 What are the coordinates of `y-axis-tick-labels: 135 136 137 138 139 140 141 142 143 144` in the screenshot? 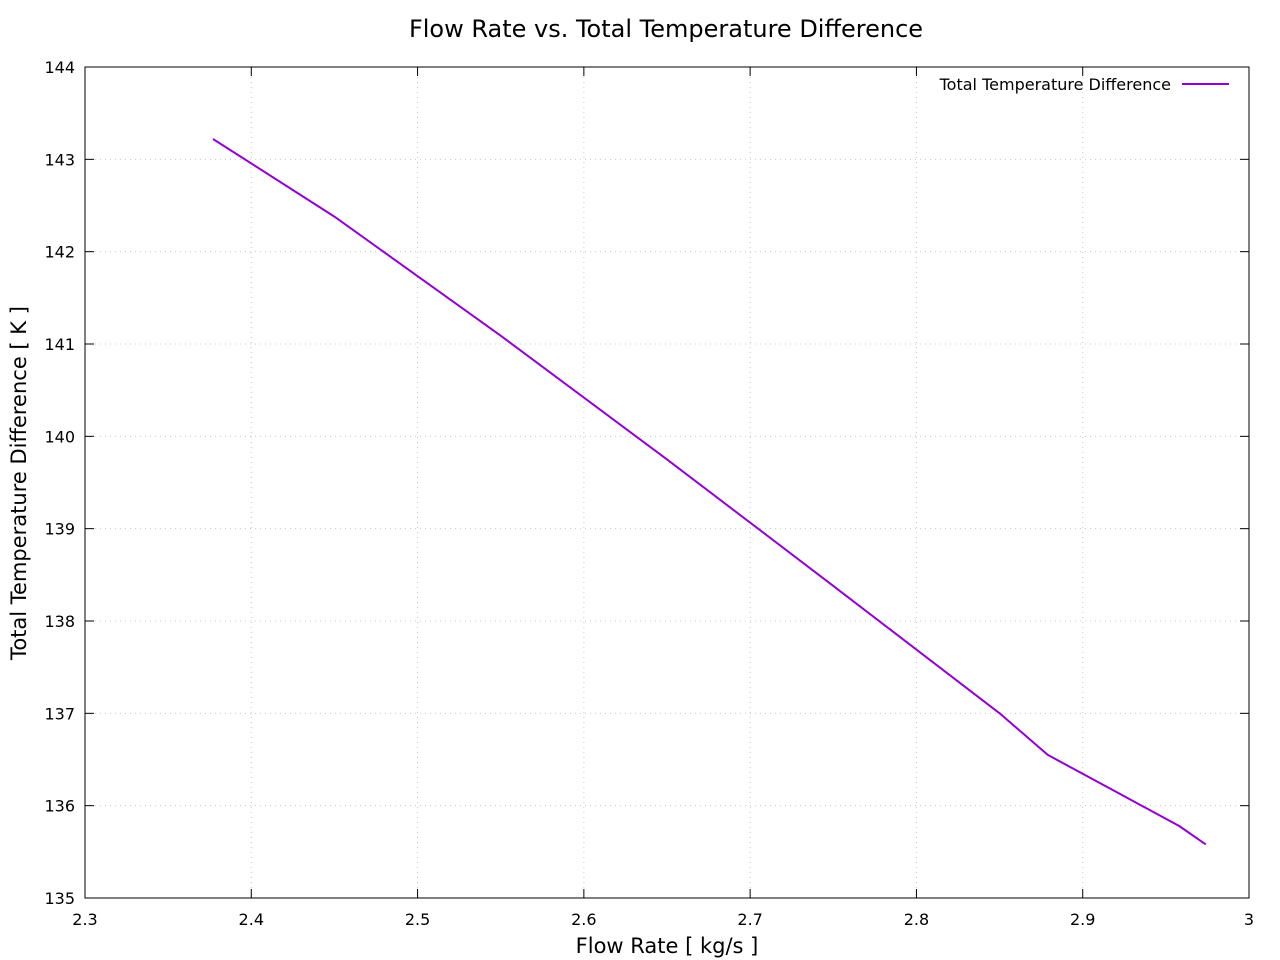 It's located at (59, 483).